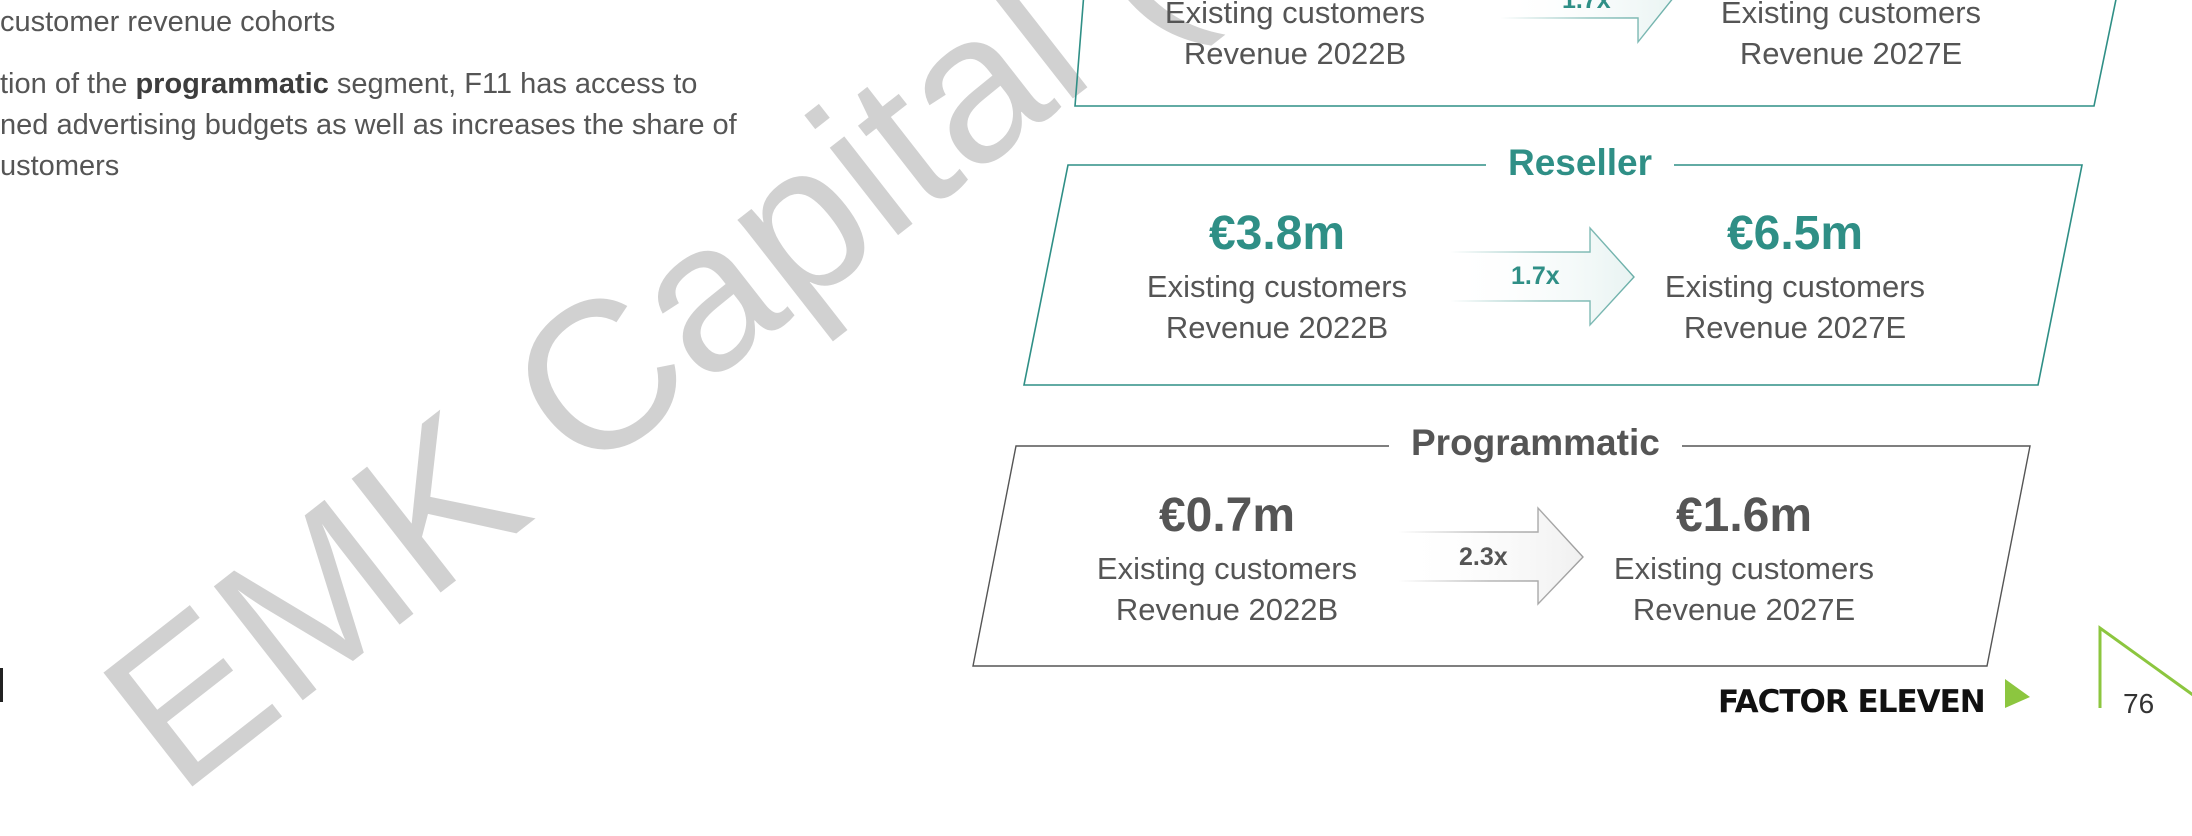 This screenshot has height=836, width=2192. I want to click on reseller-panel-frame, so click(1553, 275).